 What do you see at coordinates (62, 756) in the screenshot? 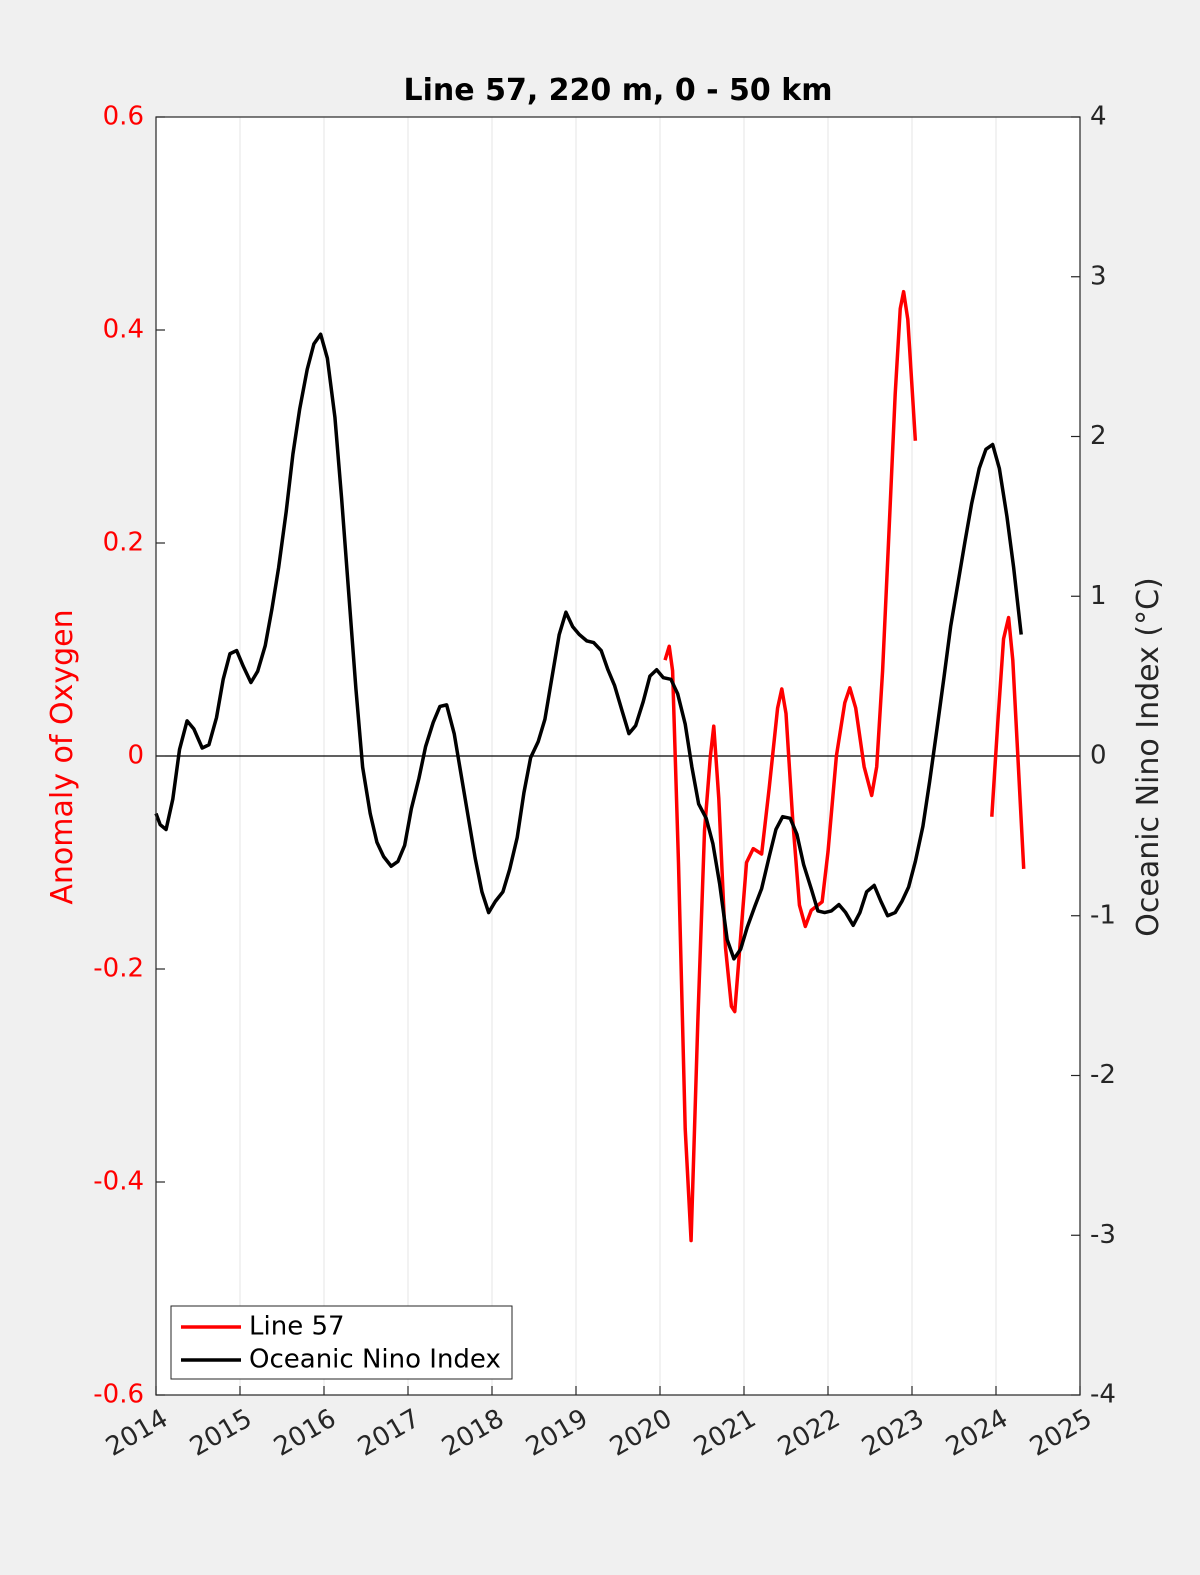
I see `y-axis-label: Anomaly of Oxygen` at bounding box center [62, 756].